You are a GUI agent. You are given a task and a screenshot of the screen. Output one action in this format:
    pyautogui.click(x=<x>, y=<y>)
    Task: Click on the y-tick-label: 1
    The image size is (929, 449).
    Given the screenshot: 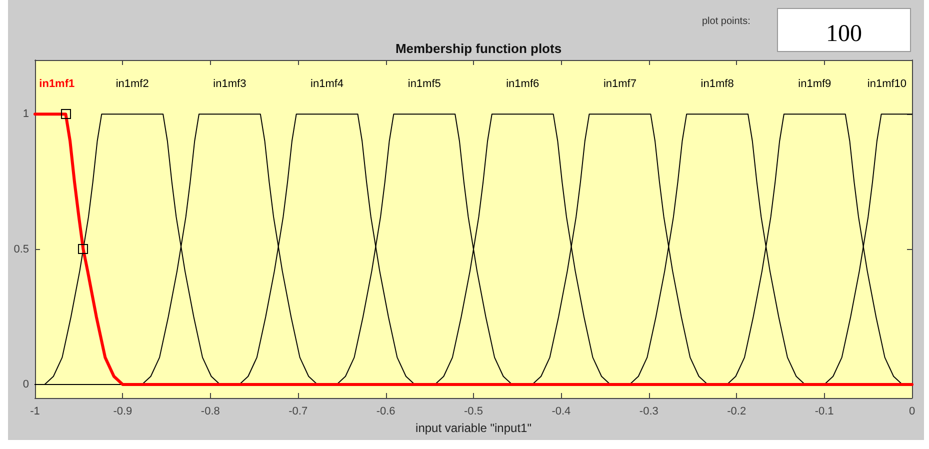 What is the action you would take?
    pyautogui.click(x=25, y=114)
    